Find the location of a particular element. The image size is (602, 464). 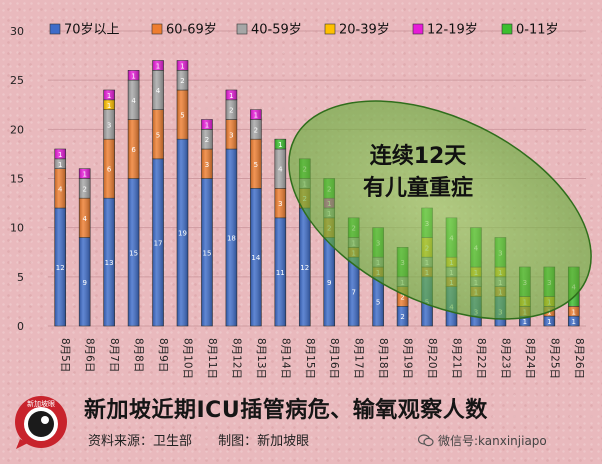

bar-value-label: 5 is located at coordinates (256, 165).